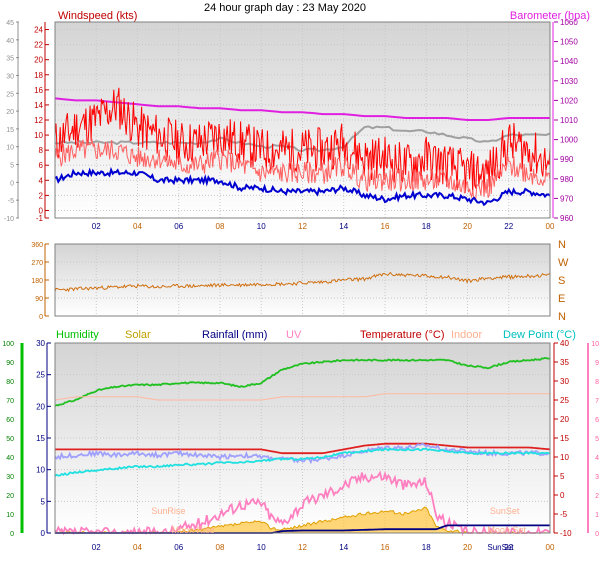 The image size is (608, 566). Describe the element at coordinates (569, 140) in the screenshot. I see `barometer-tick-label: 1000` at that location.